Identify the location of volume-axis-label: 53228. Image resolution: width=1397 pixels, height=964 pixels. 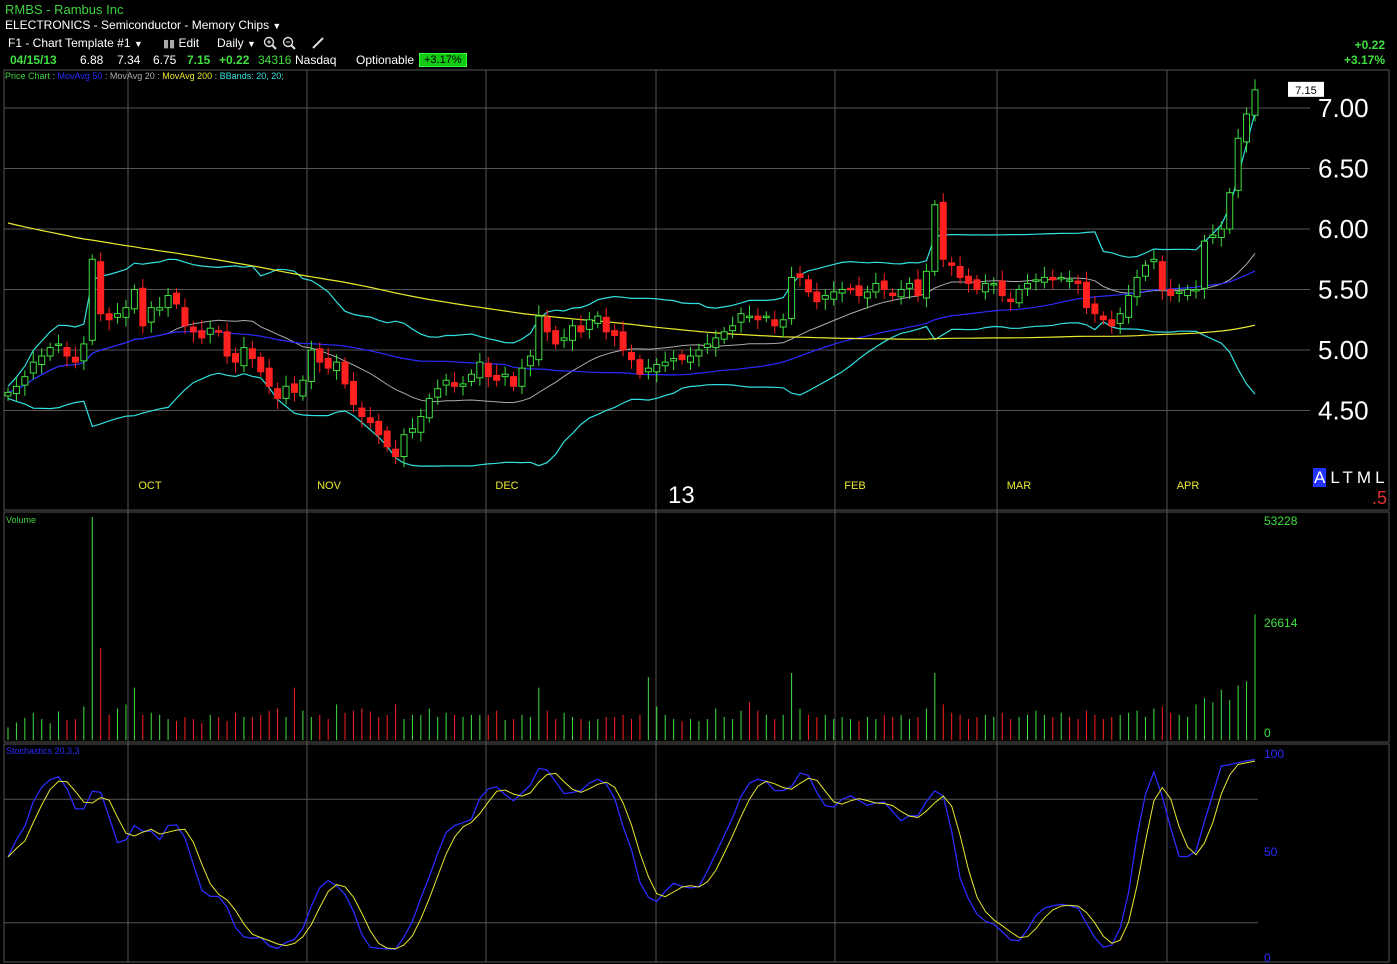
(1281, 521).